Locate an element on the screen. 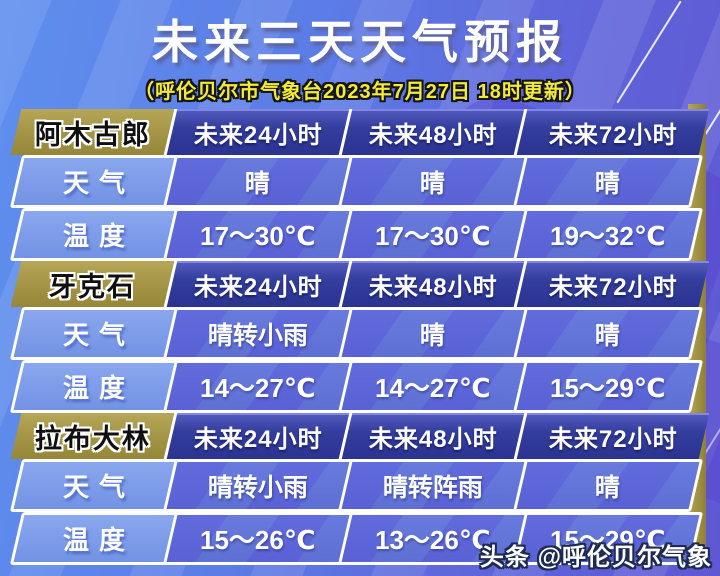 The image size is (720, 576). location-cell: 牙克石 is located at coordinates (92, 284).